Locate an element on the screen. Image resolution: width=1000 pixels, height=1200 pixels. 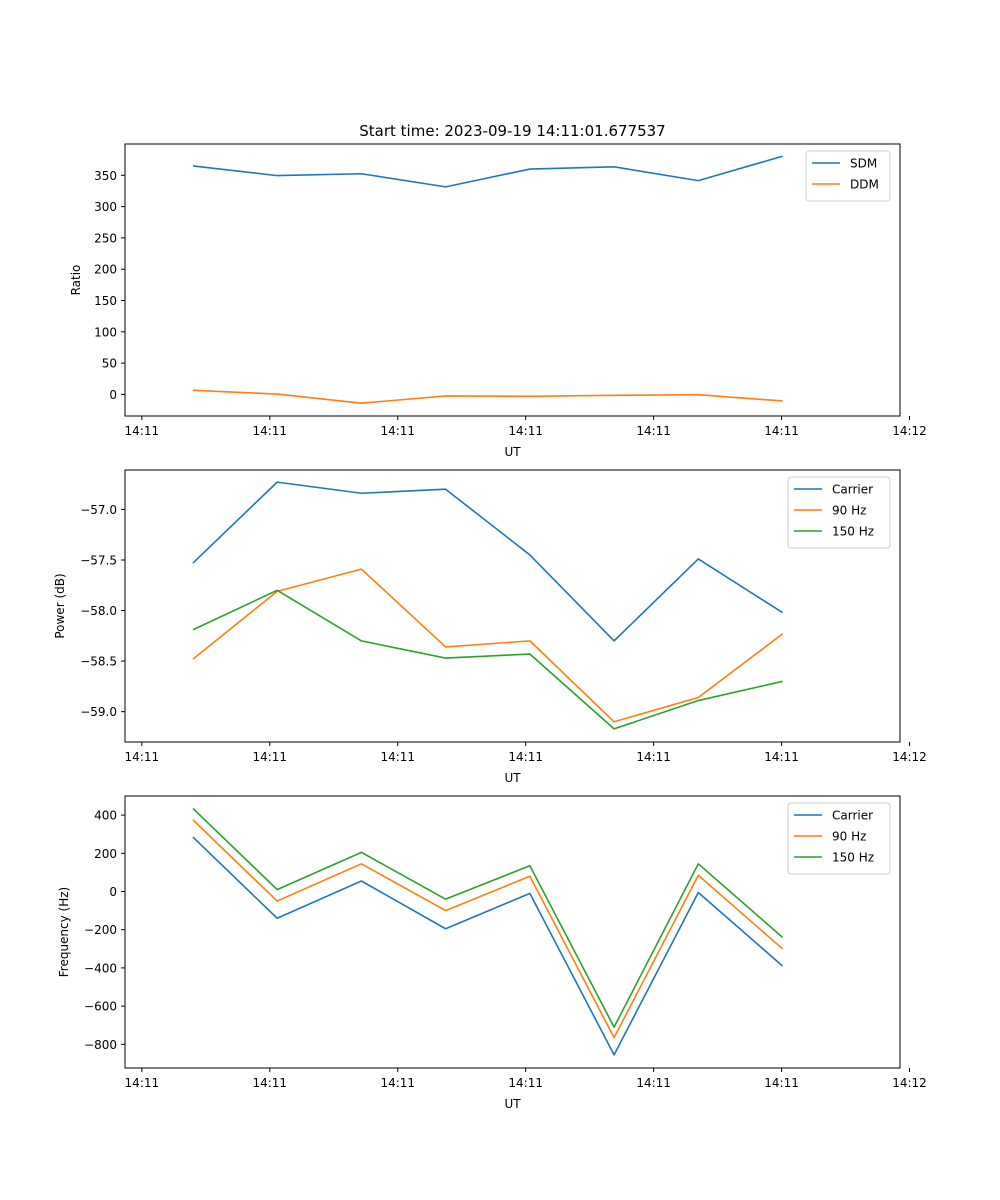
power-x-axis-label: UT is located at coordinates (512, 778).